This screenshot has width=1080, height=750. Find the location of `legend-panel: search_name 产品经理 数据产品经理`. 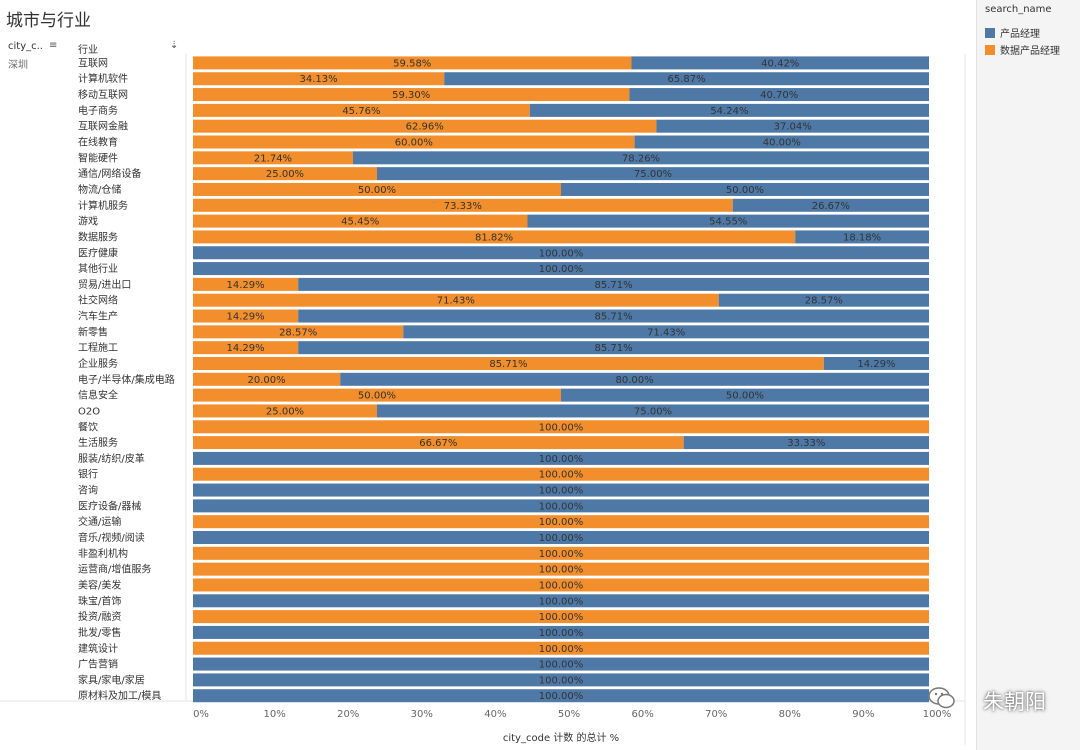

legend-panel: search_name 产品经理 数据产品经理 is located at coordinates (1028, 375).